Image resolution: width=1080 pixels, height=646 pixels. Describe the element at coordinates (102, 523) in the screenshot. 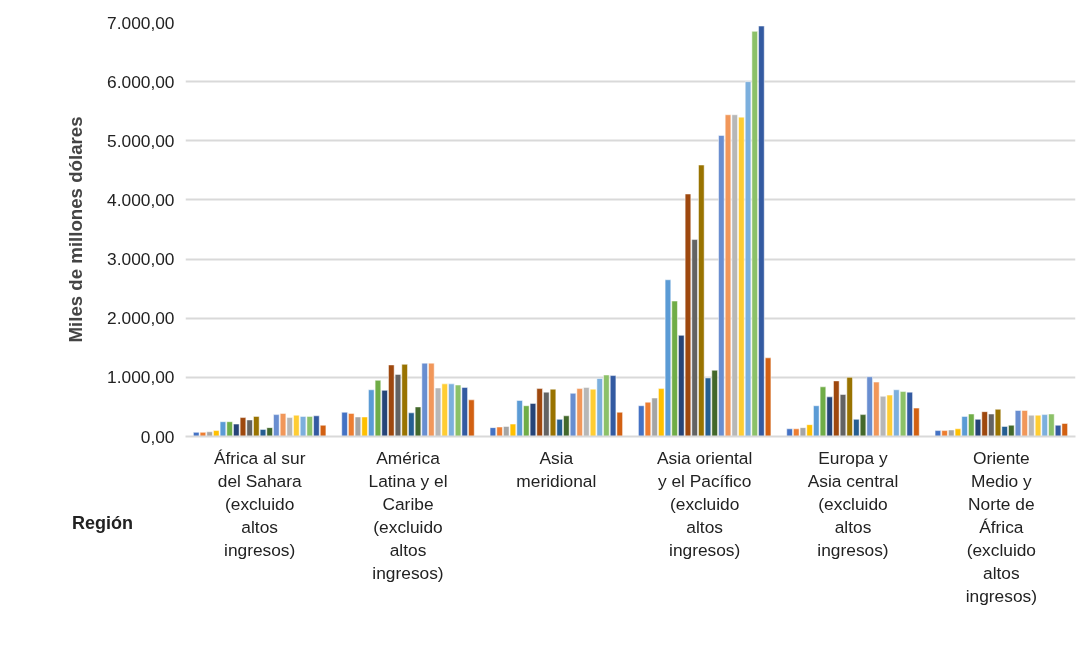

I see `x-axis-title: Región` at that location.